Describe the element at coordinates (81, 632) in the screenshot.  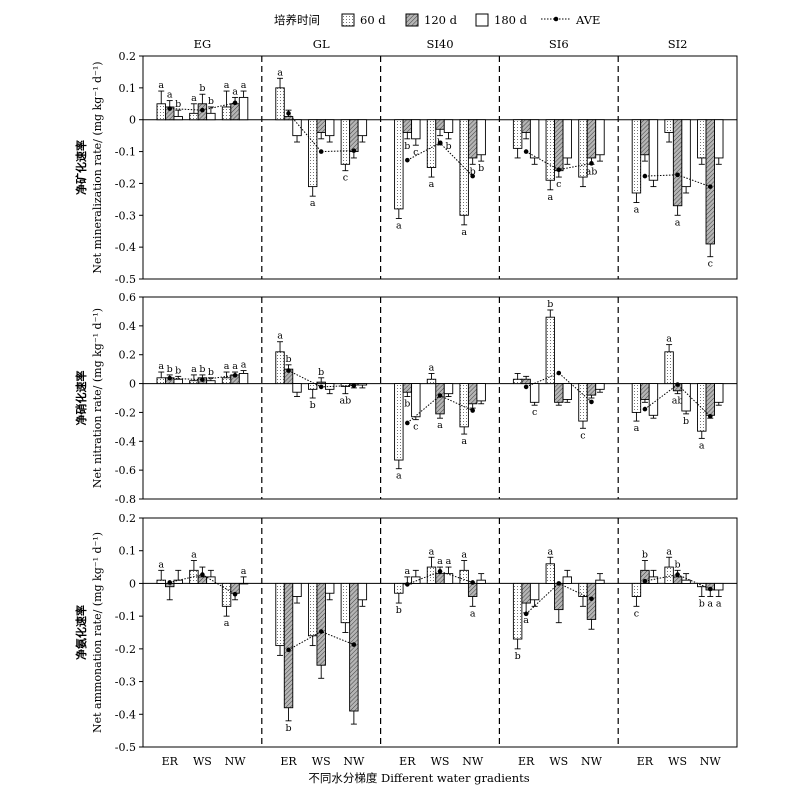
I see `y-axis-label-cn: 净氨化速率` at that location.